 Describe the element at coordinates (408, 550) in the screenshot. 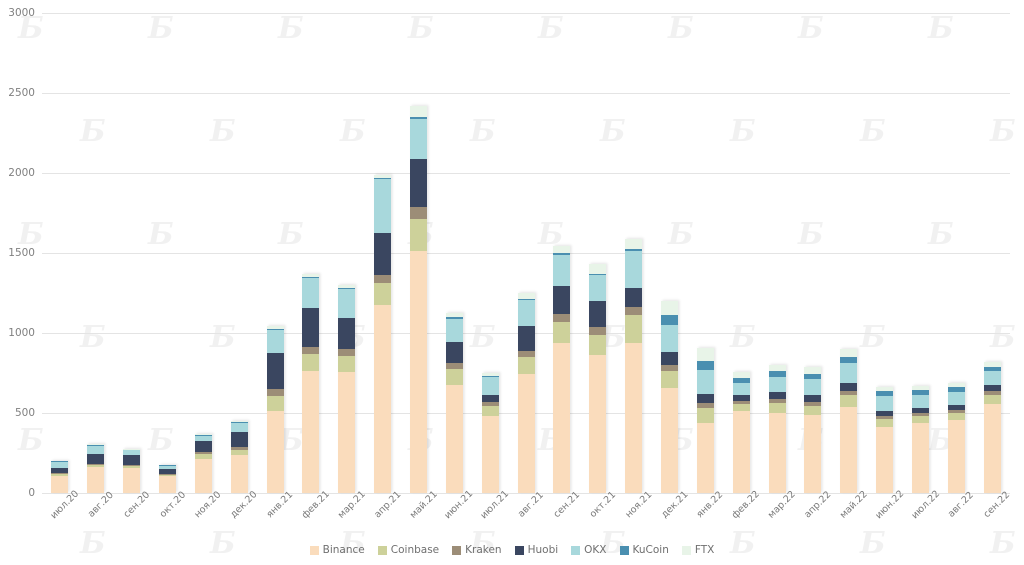

I see `legend-item-coinbase: Coinbase` at that location.